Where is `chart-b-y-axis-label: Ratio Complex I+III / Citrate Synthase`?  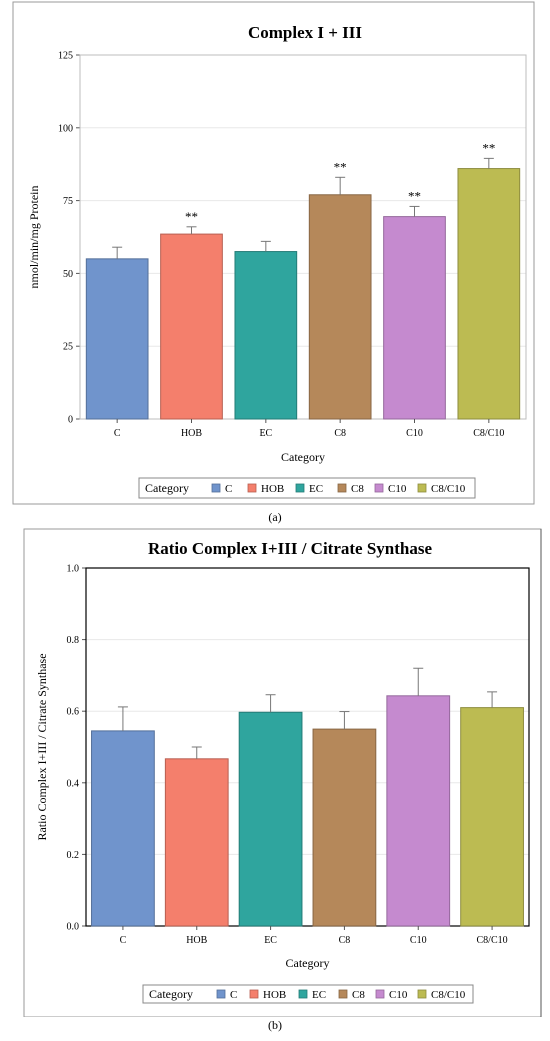
chart-b-y-axis-label: Ratio Complex I+III / Citrate Synthase is located at coordinates (42, 746).